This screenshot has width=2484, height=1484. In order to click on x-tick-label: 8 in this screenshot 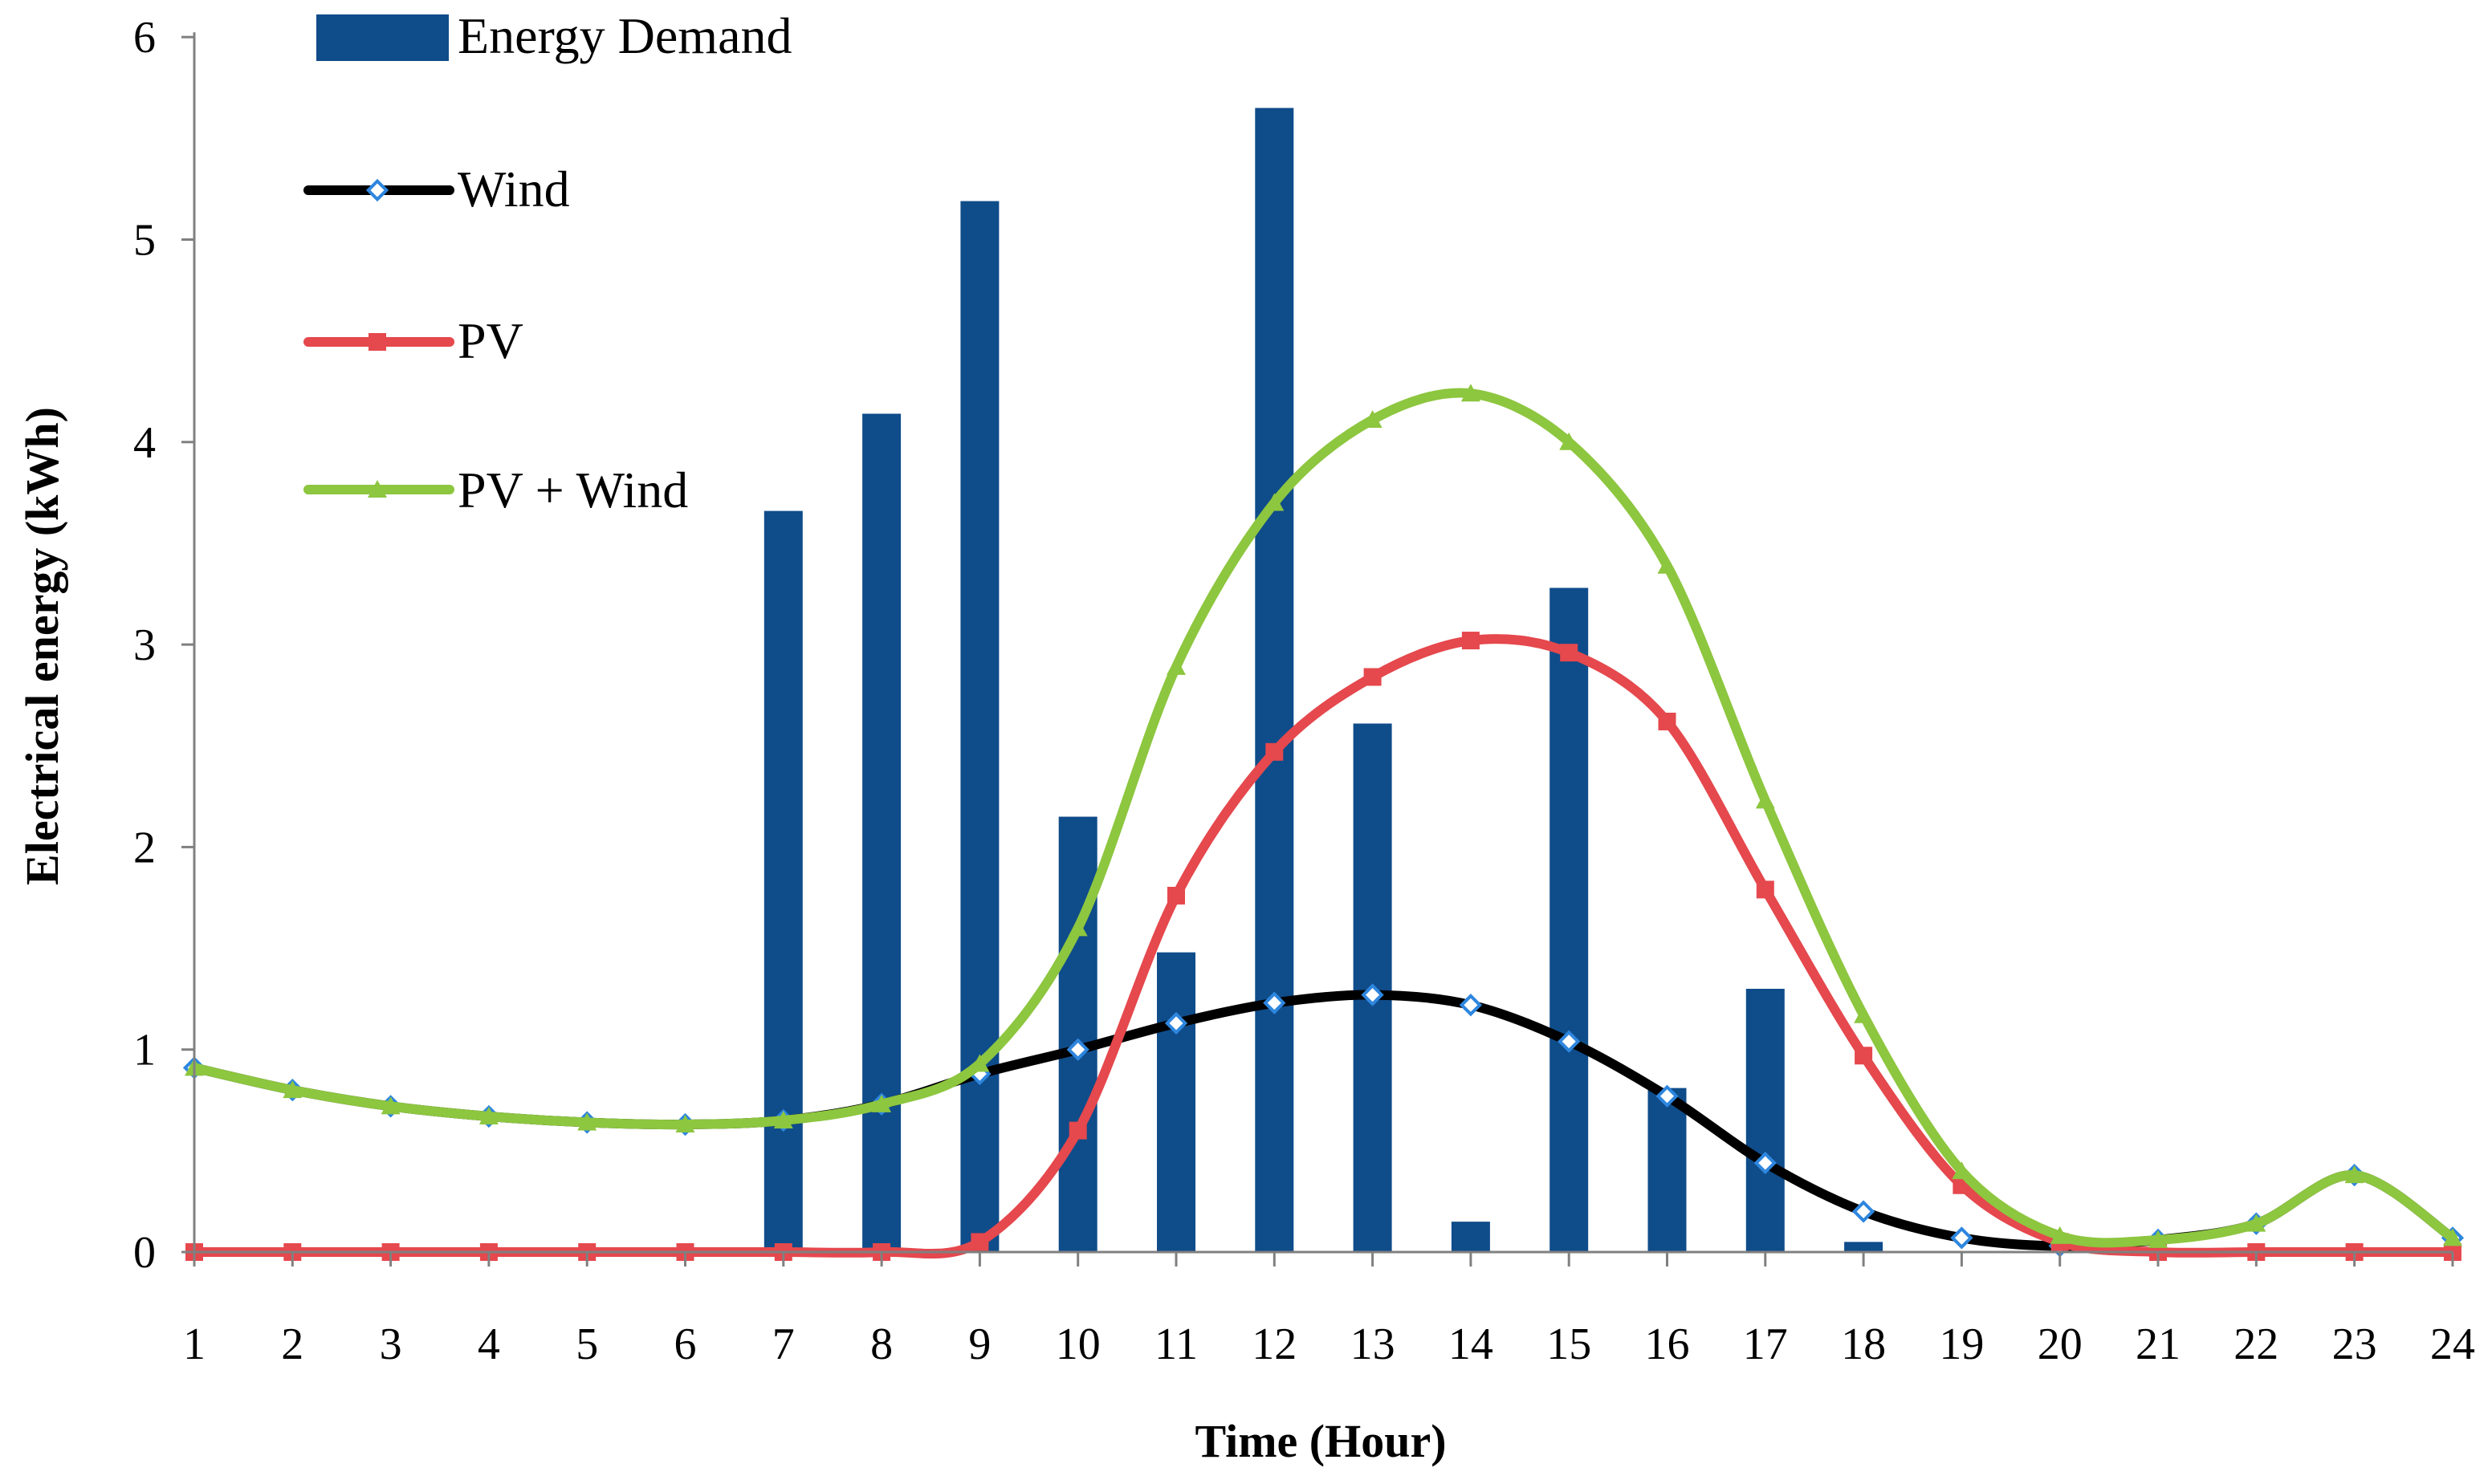, I will do `click(882, 1344)`.